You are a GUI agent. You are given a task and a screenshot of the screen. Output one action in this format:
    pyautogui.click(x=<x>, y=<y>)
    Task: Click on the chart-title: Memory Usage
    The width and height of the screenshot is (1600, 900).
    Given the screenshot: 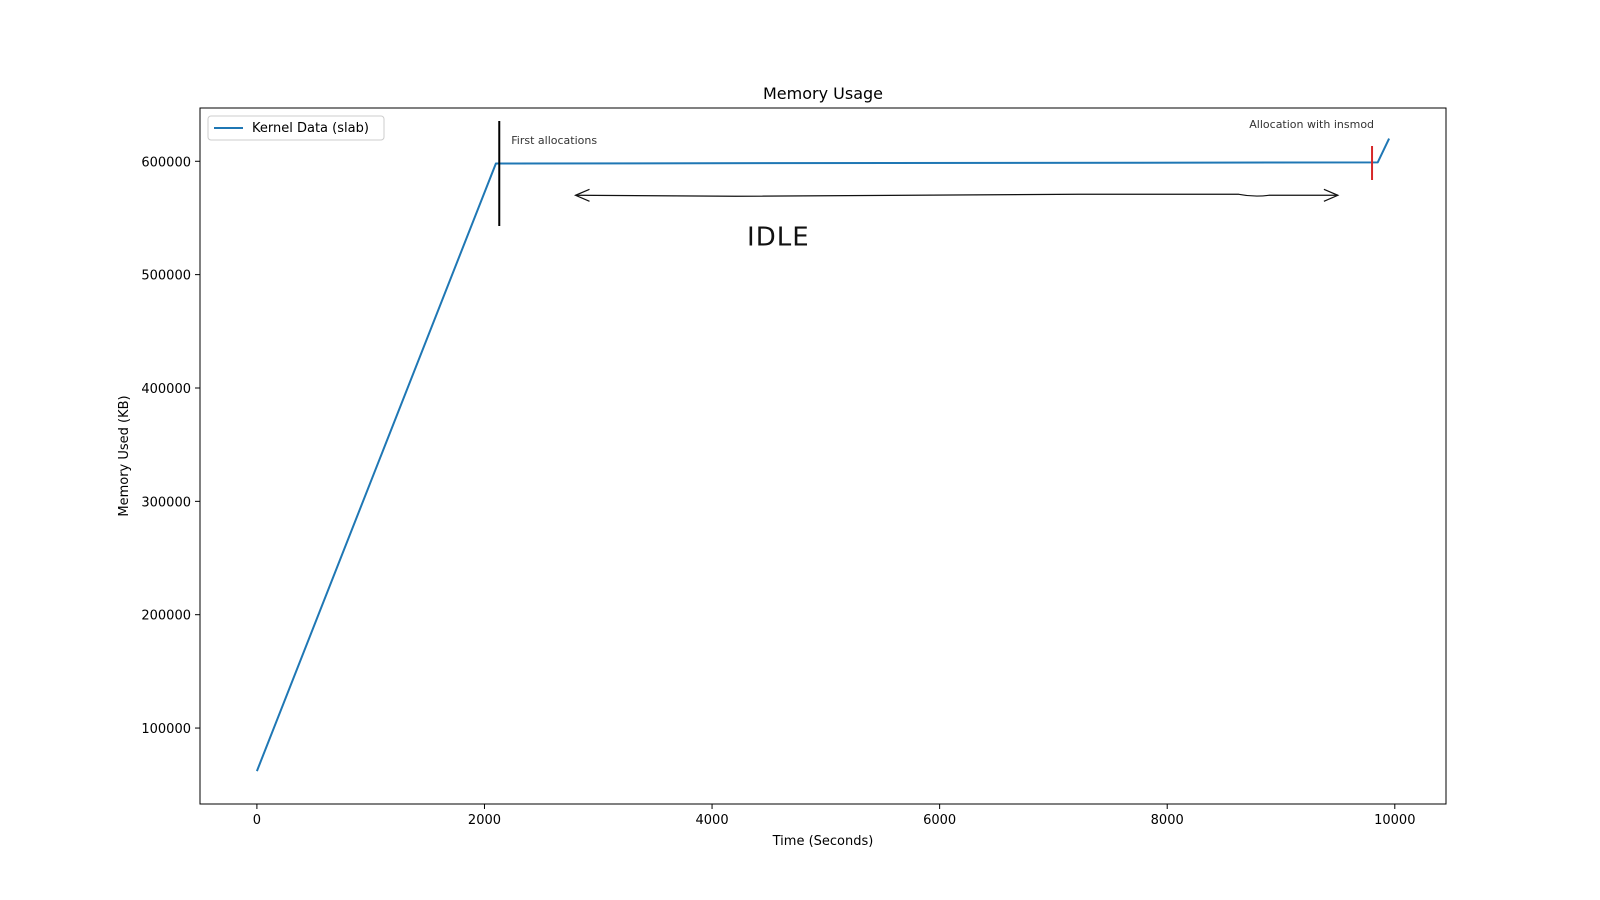 What is the action you would take?
    pyautogui.click(x=823, y=93)
    